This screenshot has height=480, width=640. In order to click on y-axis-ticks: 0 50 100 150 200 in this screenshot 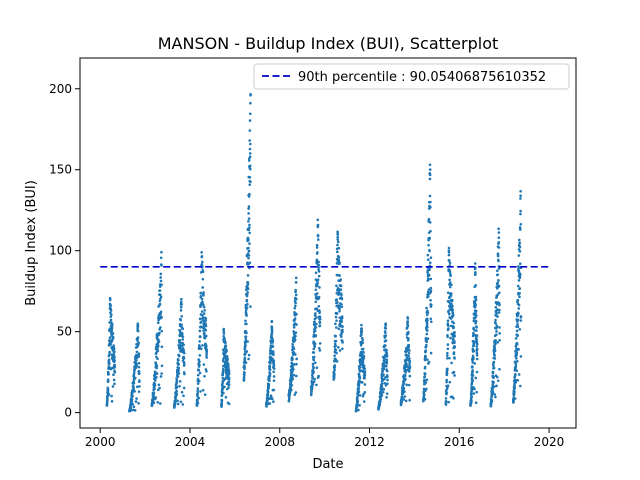, I will do `click(64, 251)`.